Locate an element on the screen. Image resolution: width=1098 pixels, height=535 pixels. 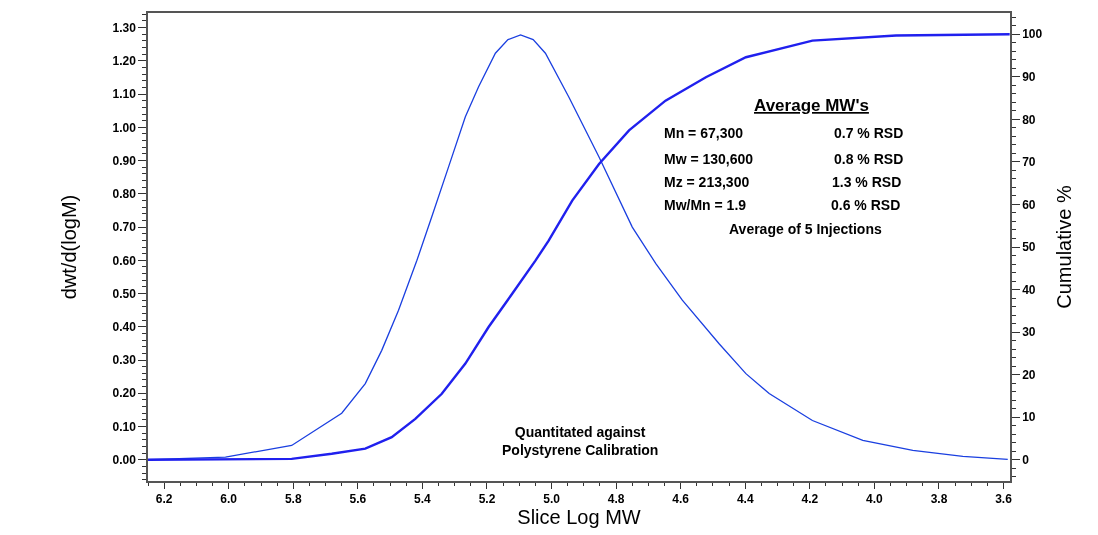
x-tick-label: 4.0 is located at coordinates (875, 499).